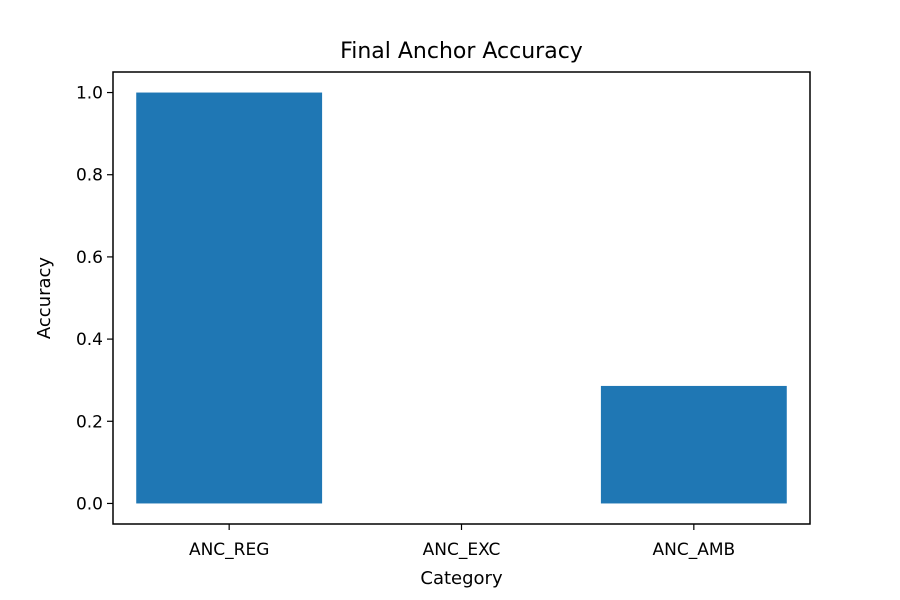 The height and width of the screenshot is (600, 900). What do you see at coordinates (89, 504) in the screenshot?
I see `y-tick-label: 0.0` at bounding box center [89, 504].